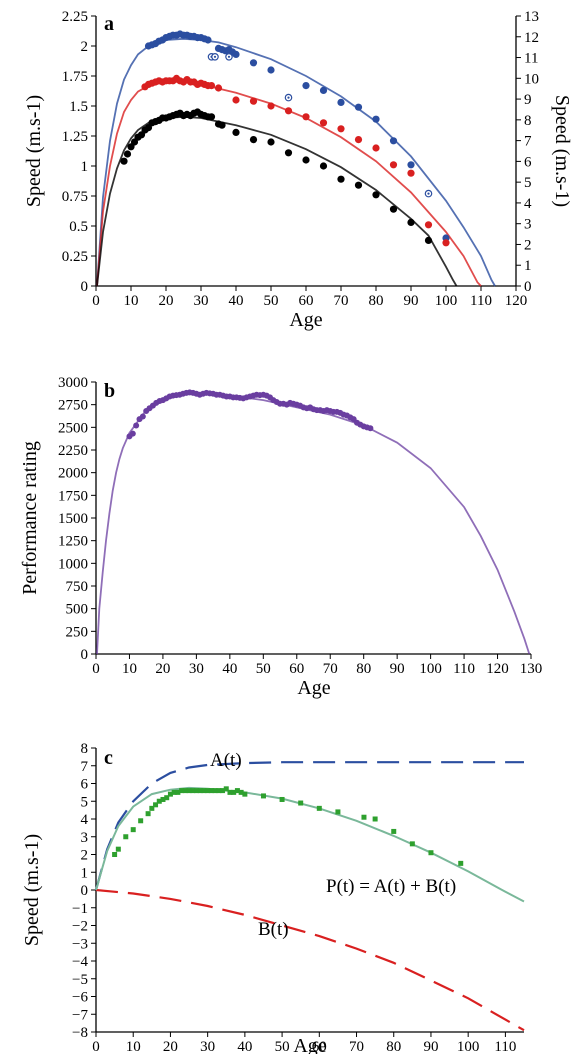 The height and width of the screenshot is (1054, 574). I want to click on y-tick-label: 0.5, so click(78, 227).